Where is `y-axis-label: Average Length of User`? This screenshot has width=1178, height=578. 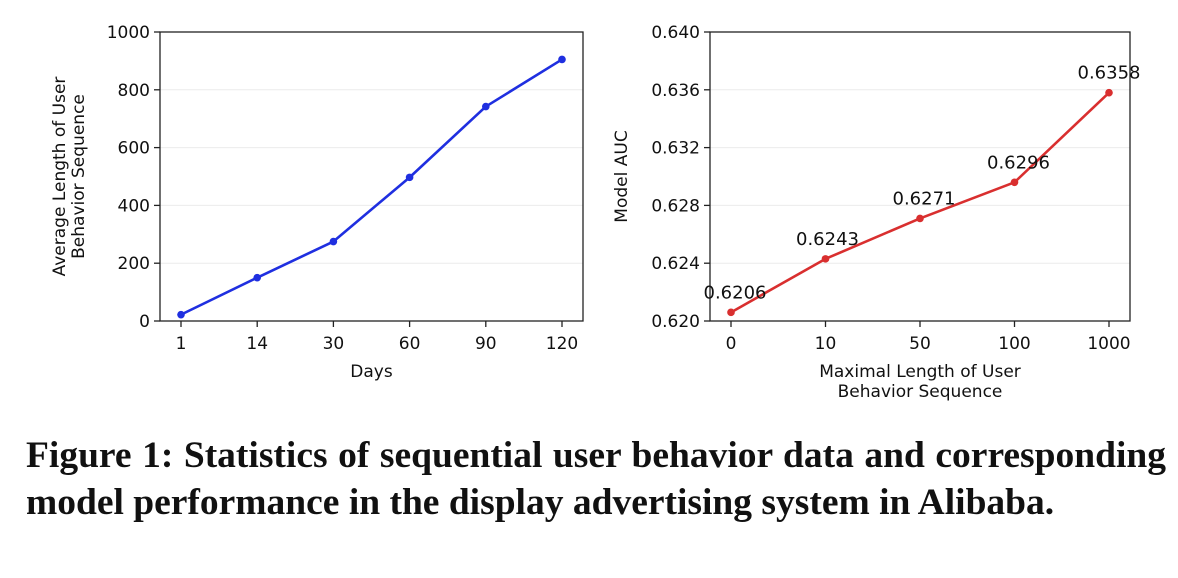
y-axis-label: Average Length of User is located at coordinates (60, 177).